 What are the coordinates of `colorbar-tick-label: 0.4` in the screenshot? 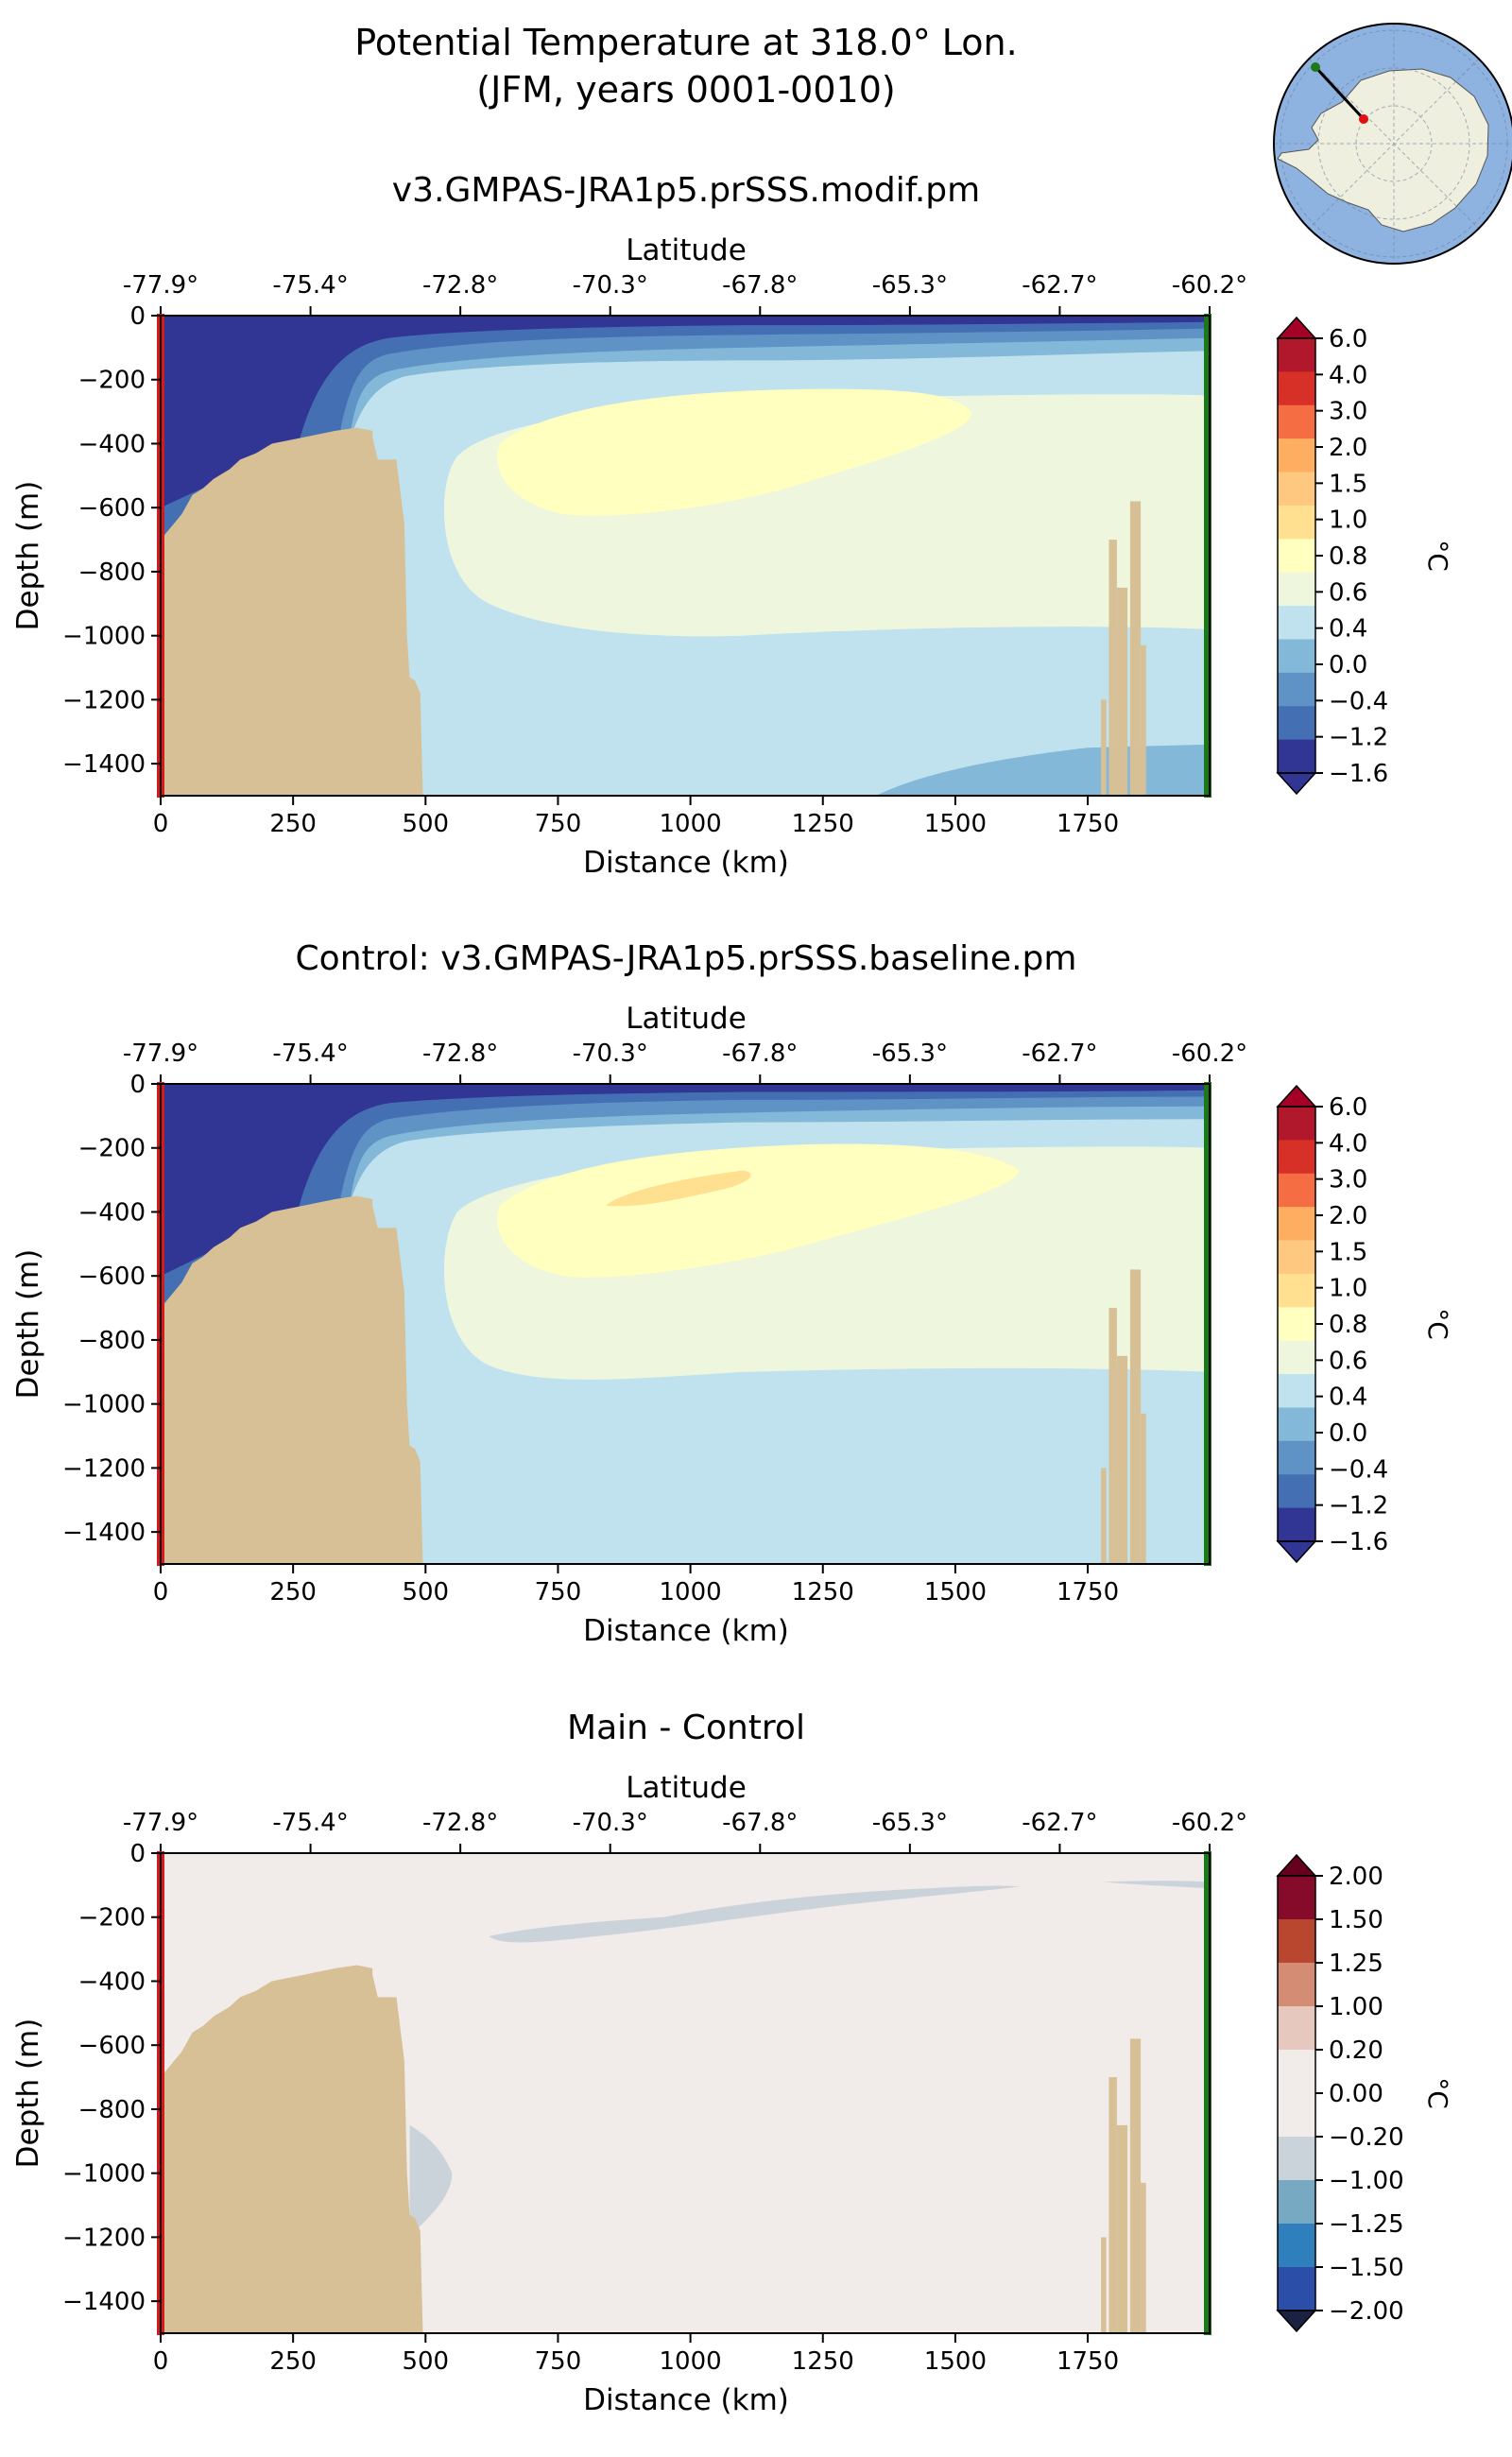 It's located at (1348, 1397).